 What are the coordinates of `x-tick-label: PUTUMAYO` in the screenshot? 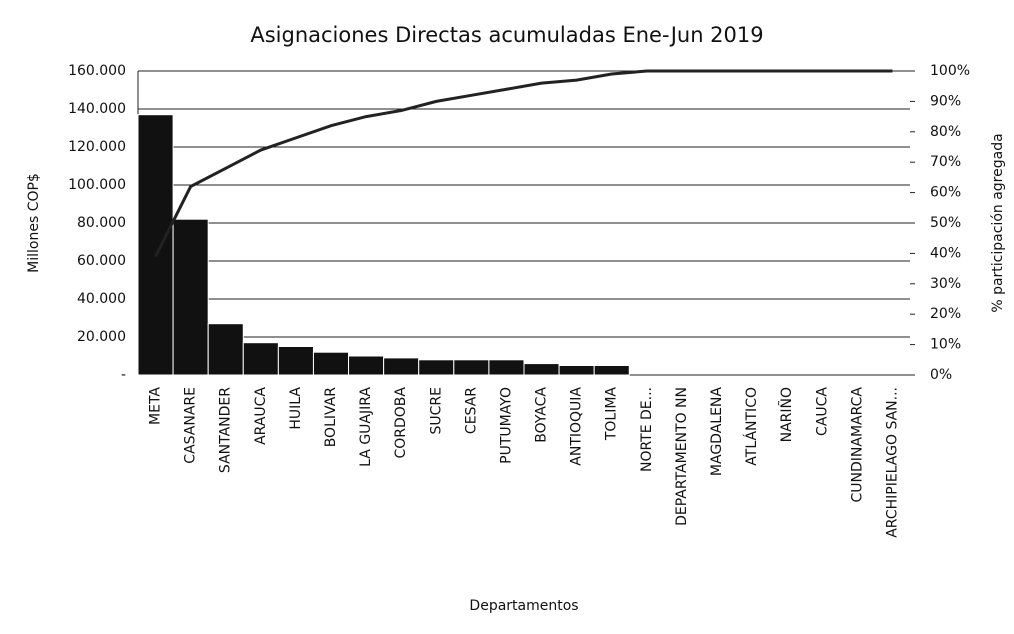 It's located at (506, 425).